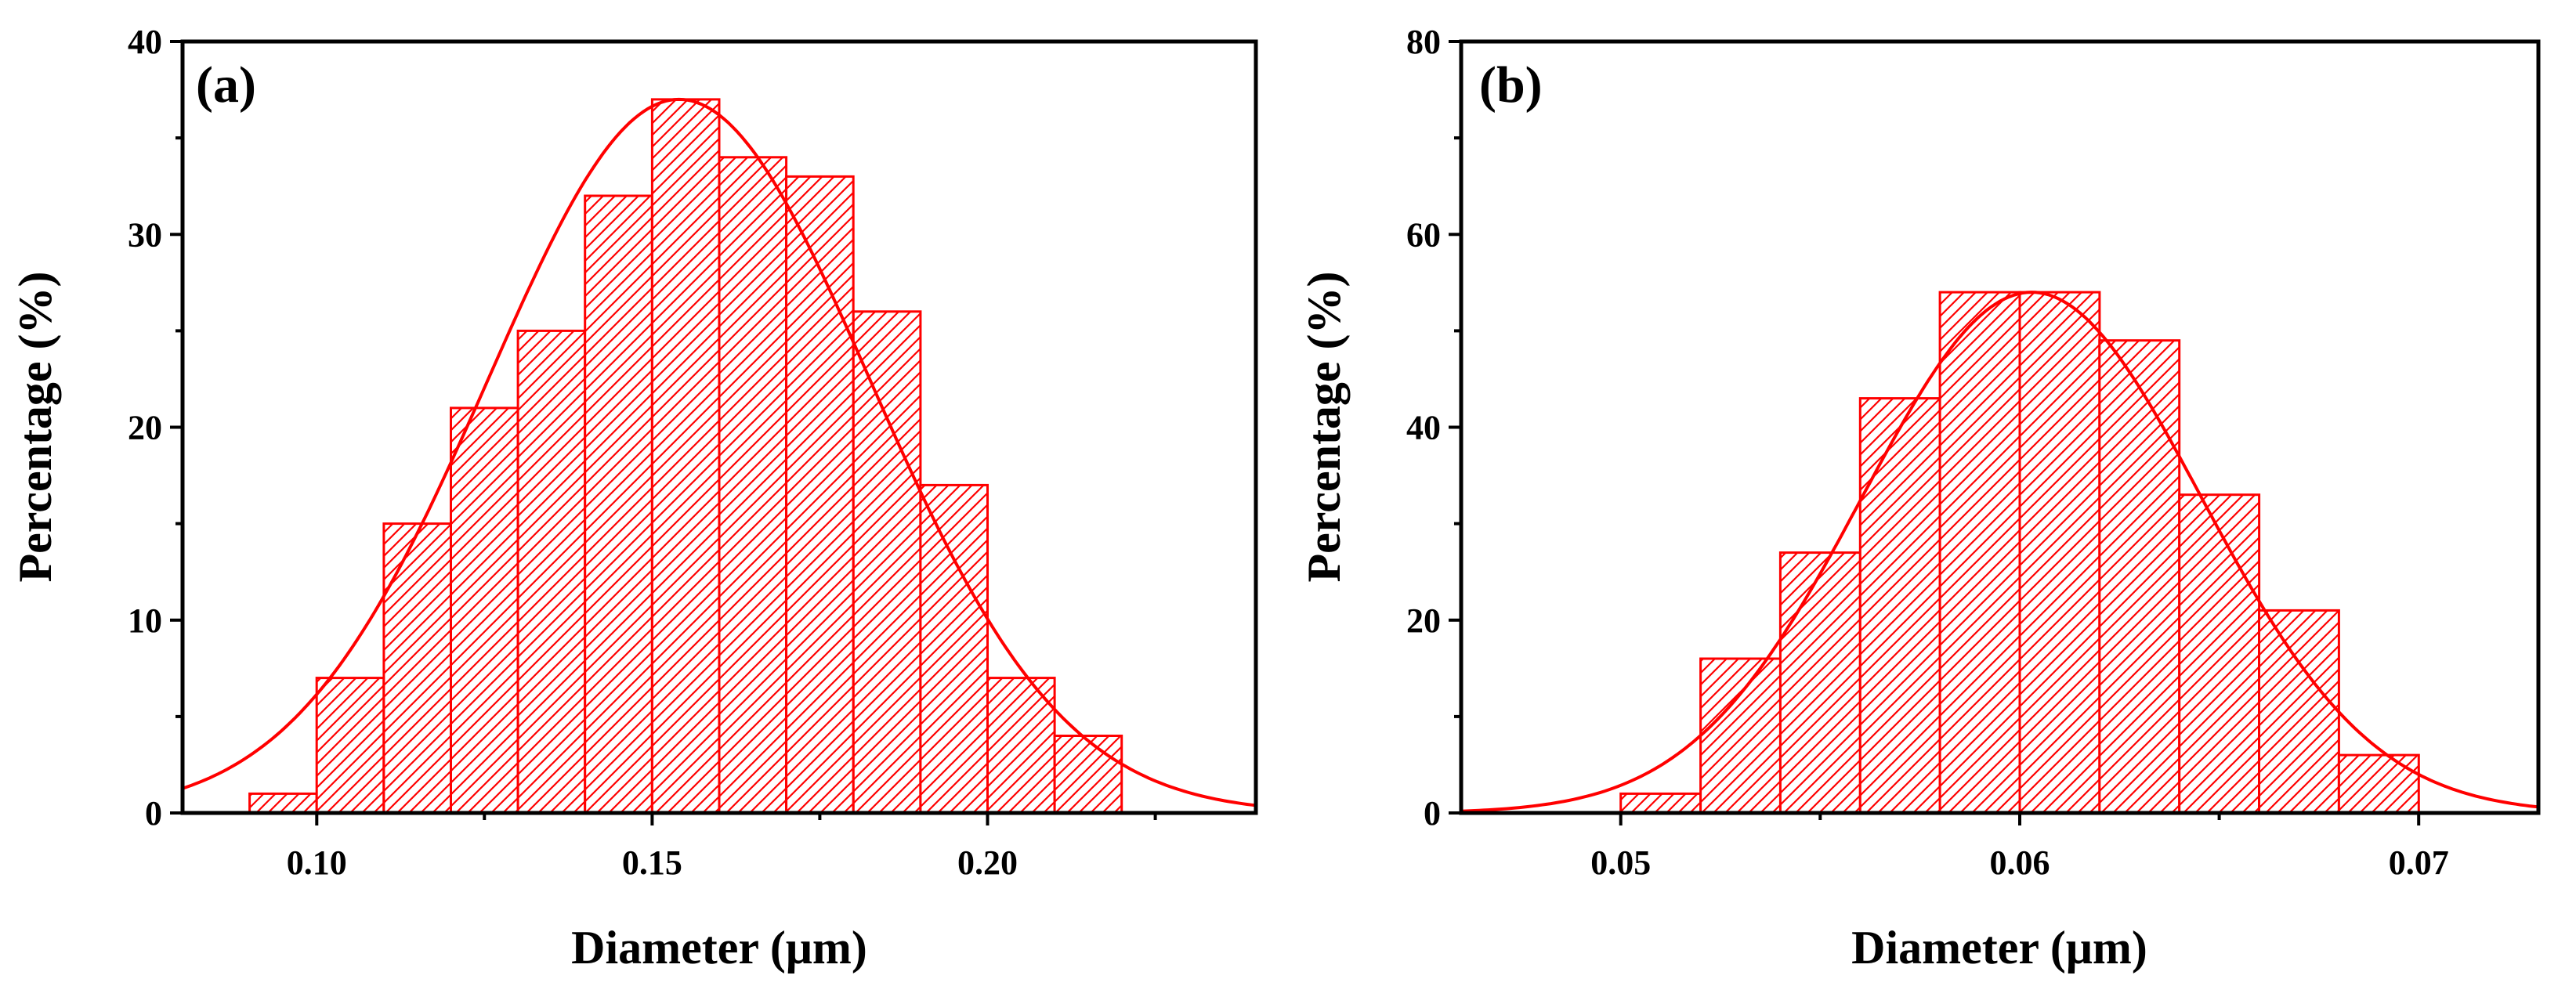 The height and width of the screenshot is (997, 2576). I want to click on x-axis-b: 0.05 0.06 0.07, so click(2019, 847).